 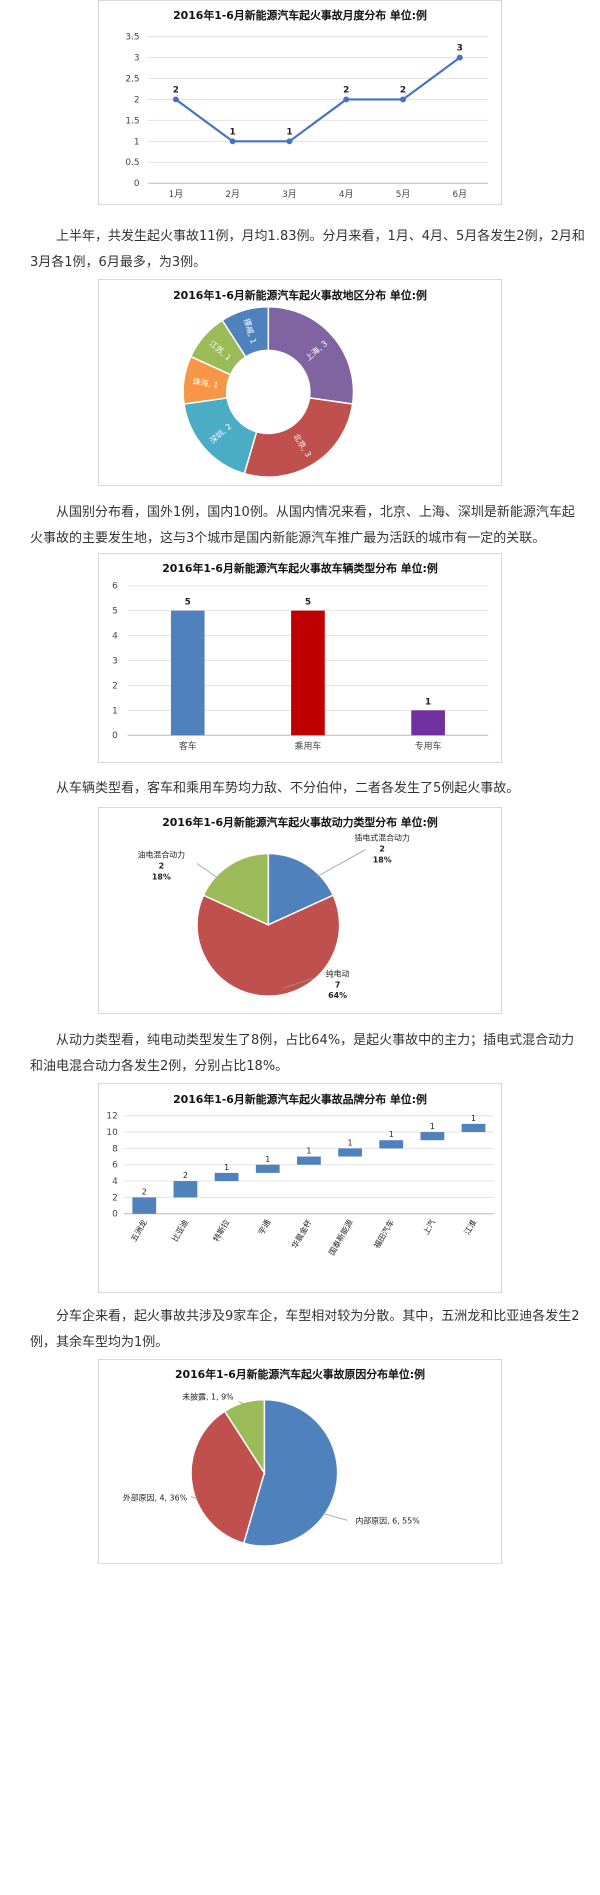 What do you see at coordinates (132, 38) in the screenshot?
I see `y-tick-label: 3.5` at bounding box center [132, 38].